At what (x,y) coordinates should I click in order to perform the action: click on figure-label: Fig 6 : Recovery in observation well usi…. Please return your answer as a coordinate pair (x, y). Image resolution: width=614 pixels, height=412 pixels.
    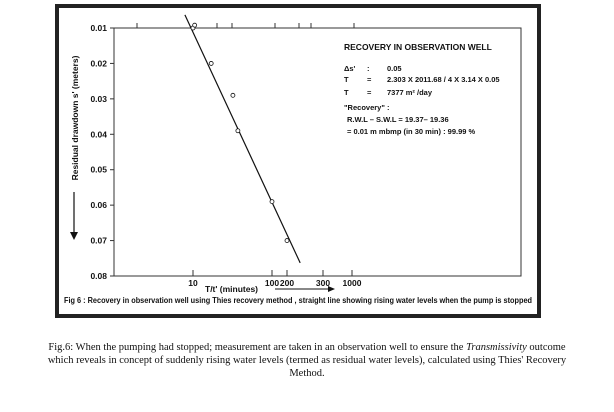
    Looking at the image, I should click on (298, 300).